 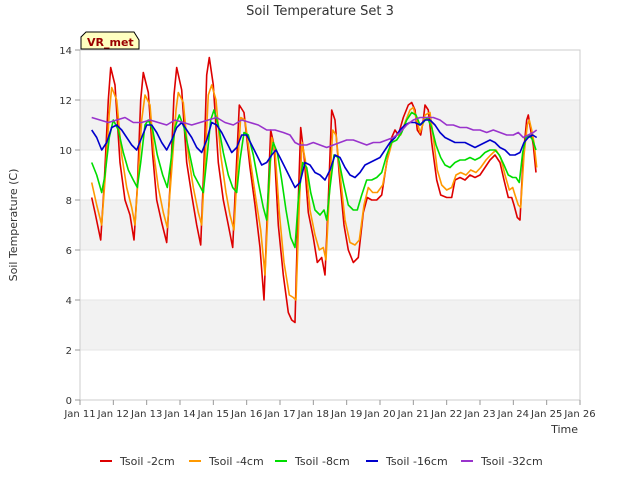 I want to click on x-tick-label: Jan 19, so click(x=346, y=414).